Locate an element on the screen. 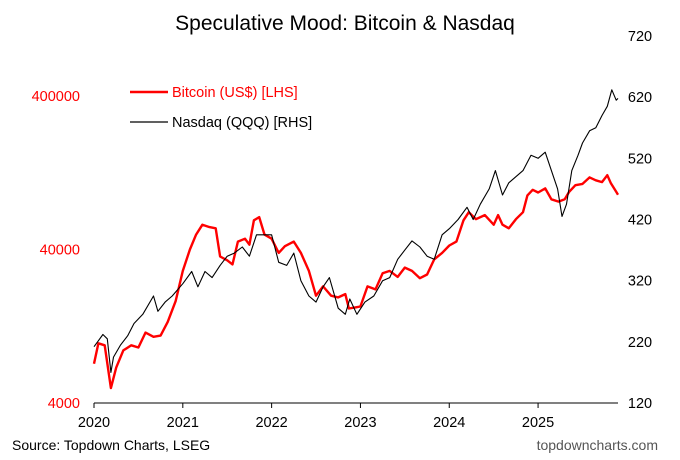  left-tick-label: 4000 is located at coordinates (64, 404).